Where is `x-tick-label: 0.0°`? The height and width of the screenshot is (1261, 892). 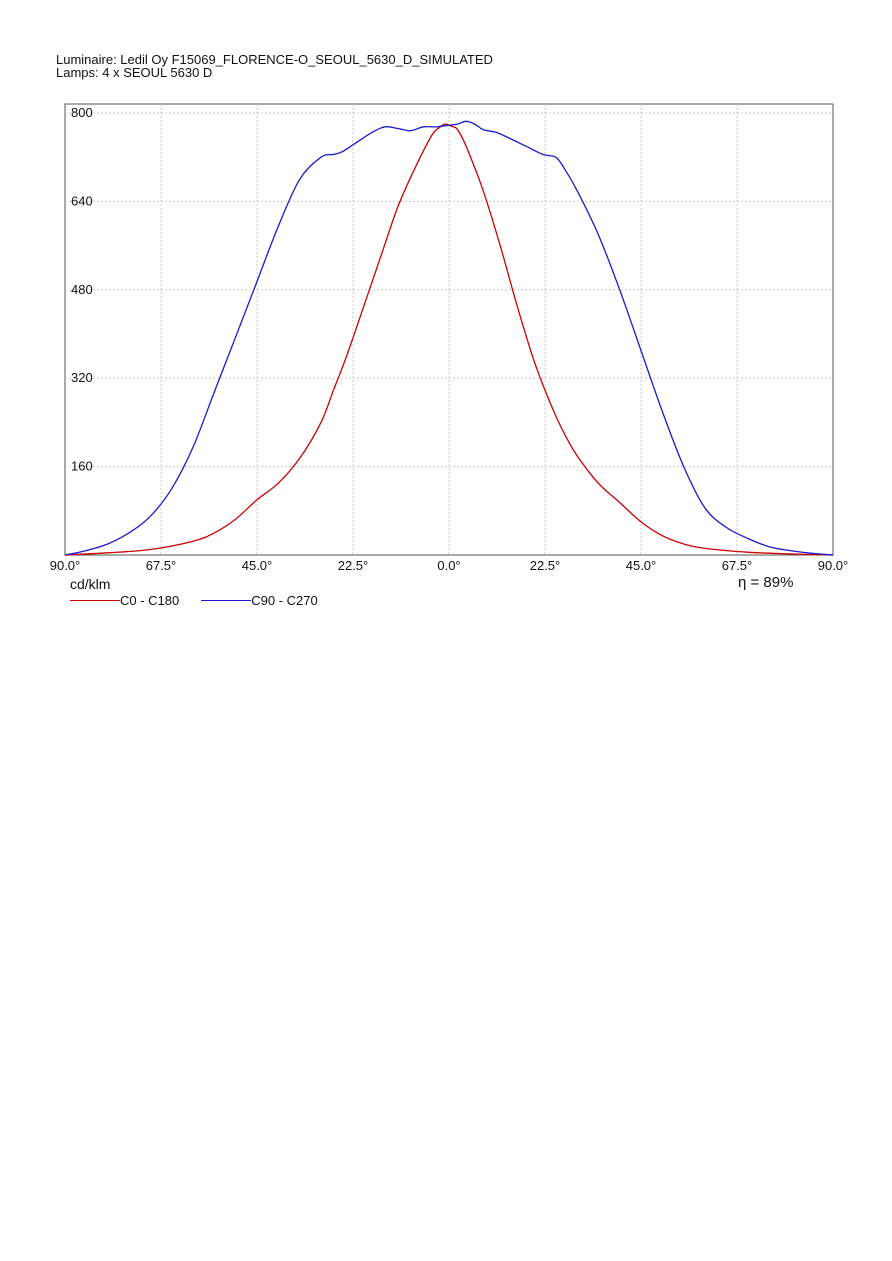
x-tick-label: 0.0° is located at coordinates (448, 565).